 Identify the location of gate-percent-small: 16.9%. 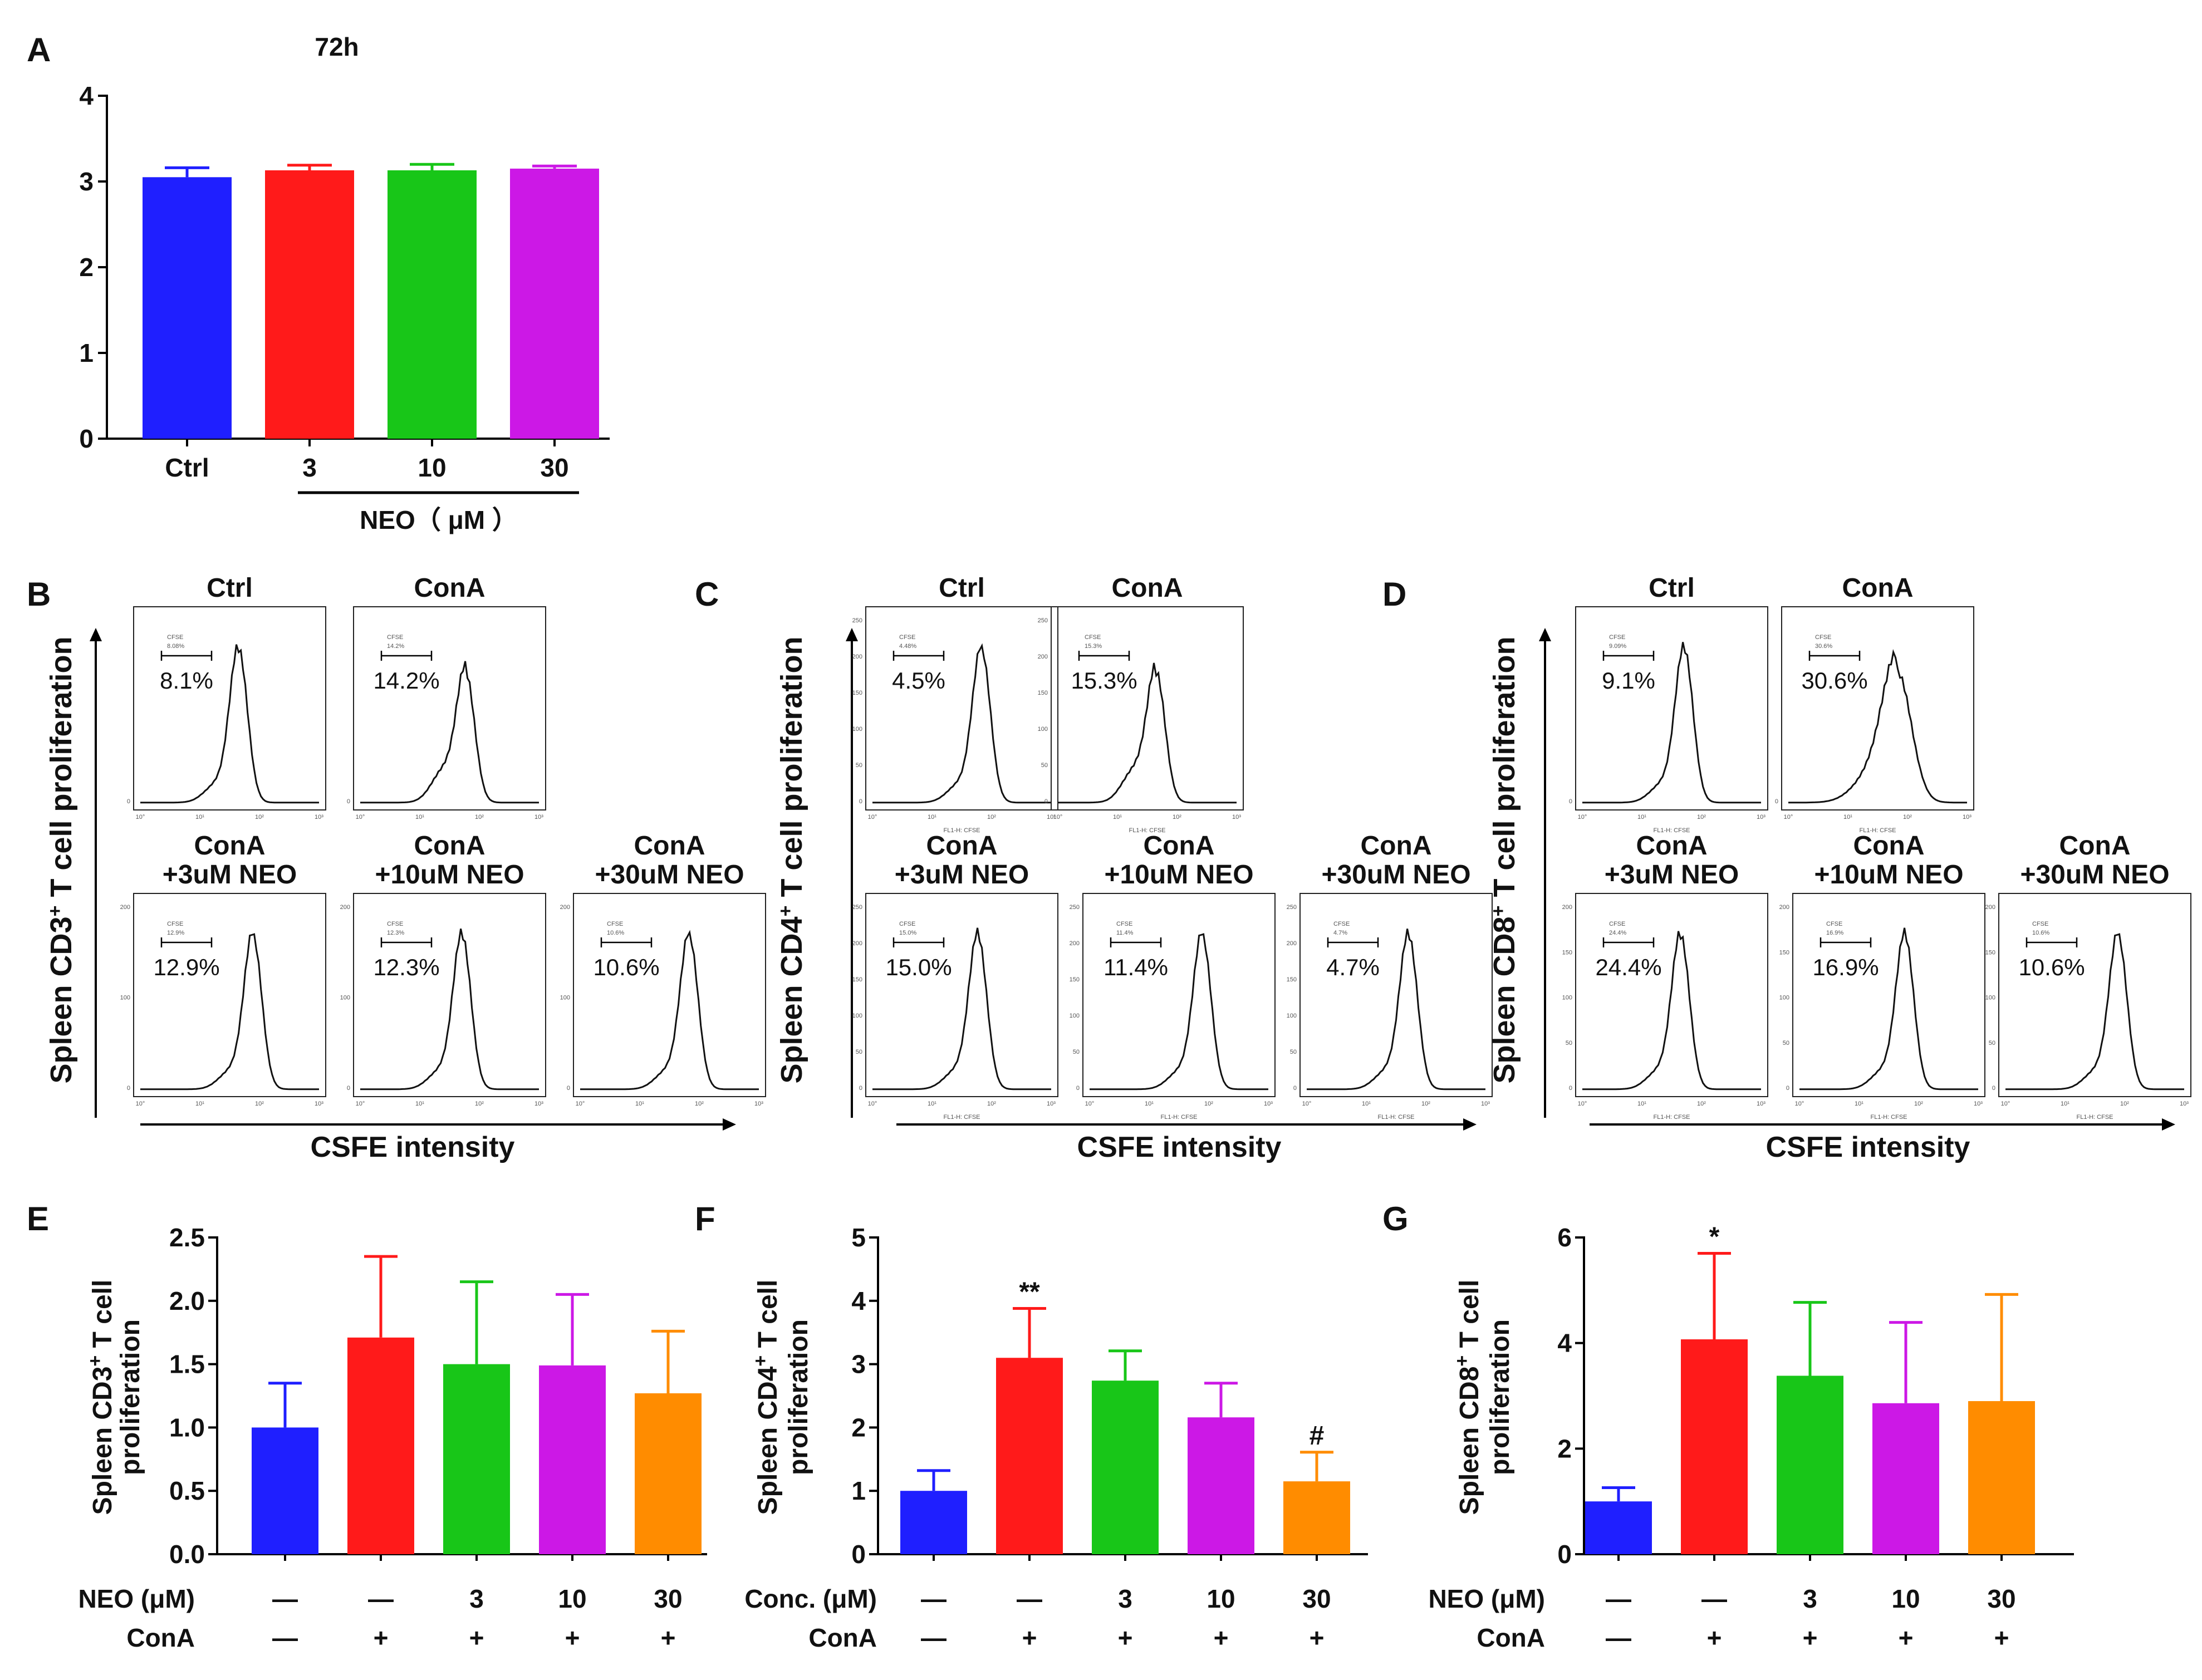
(1834, 933).